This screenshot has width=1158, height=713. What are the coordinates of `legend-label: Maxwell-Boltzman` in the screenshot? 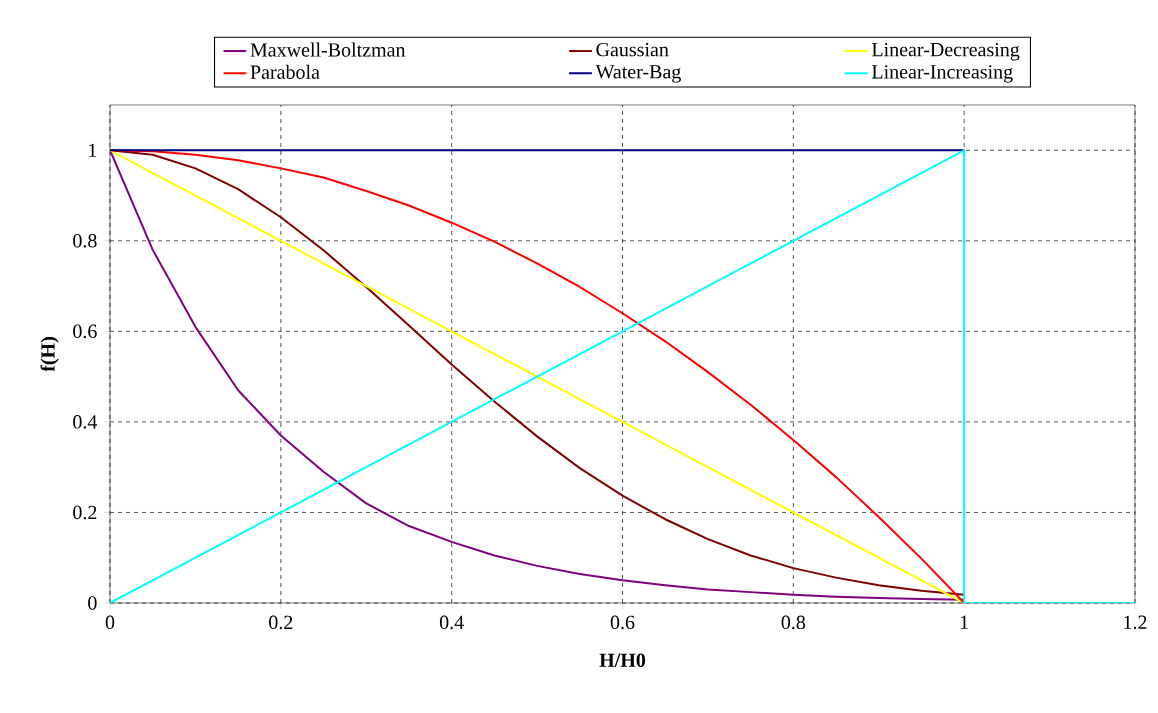 It's located at (328, 49).